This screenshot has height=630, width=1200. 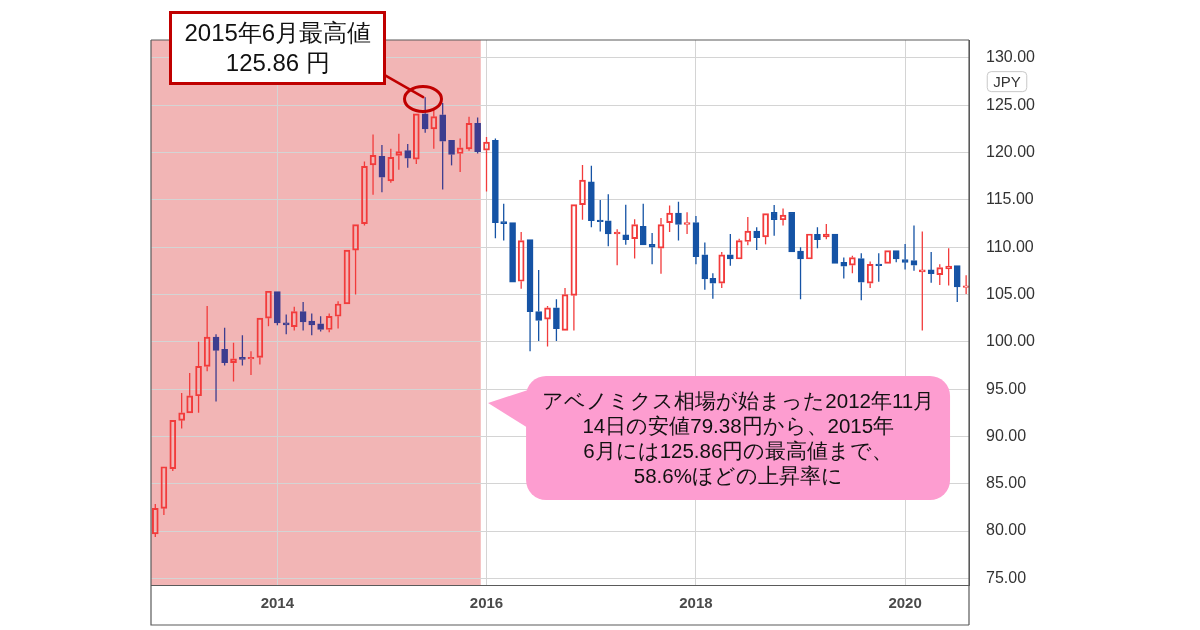 I want to click on y-tick-label: 85.00, so click(x=1006, y=483).